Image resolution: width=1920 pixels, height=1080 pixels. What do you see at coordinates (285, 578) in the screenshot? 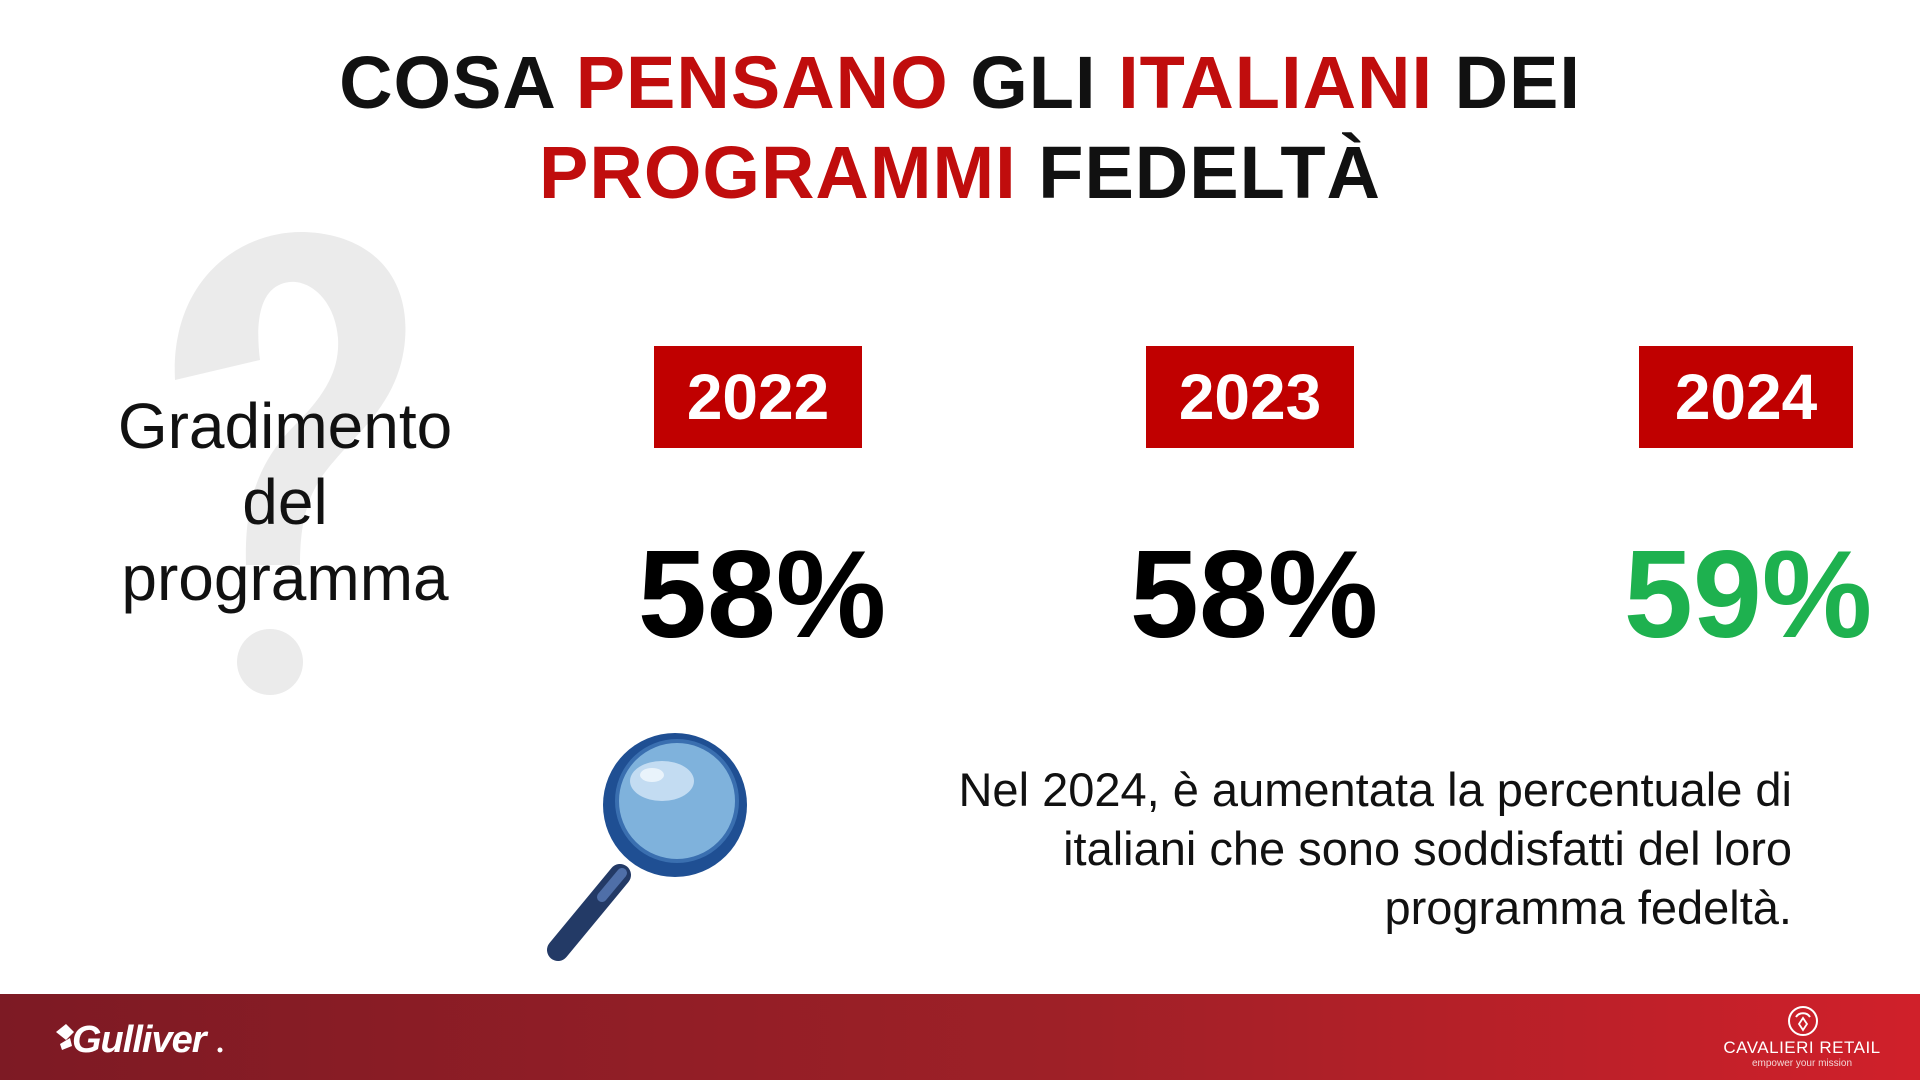
I see `metric-label-line: programma` at bounding box center [285, 578].